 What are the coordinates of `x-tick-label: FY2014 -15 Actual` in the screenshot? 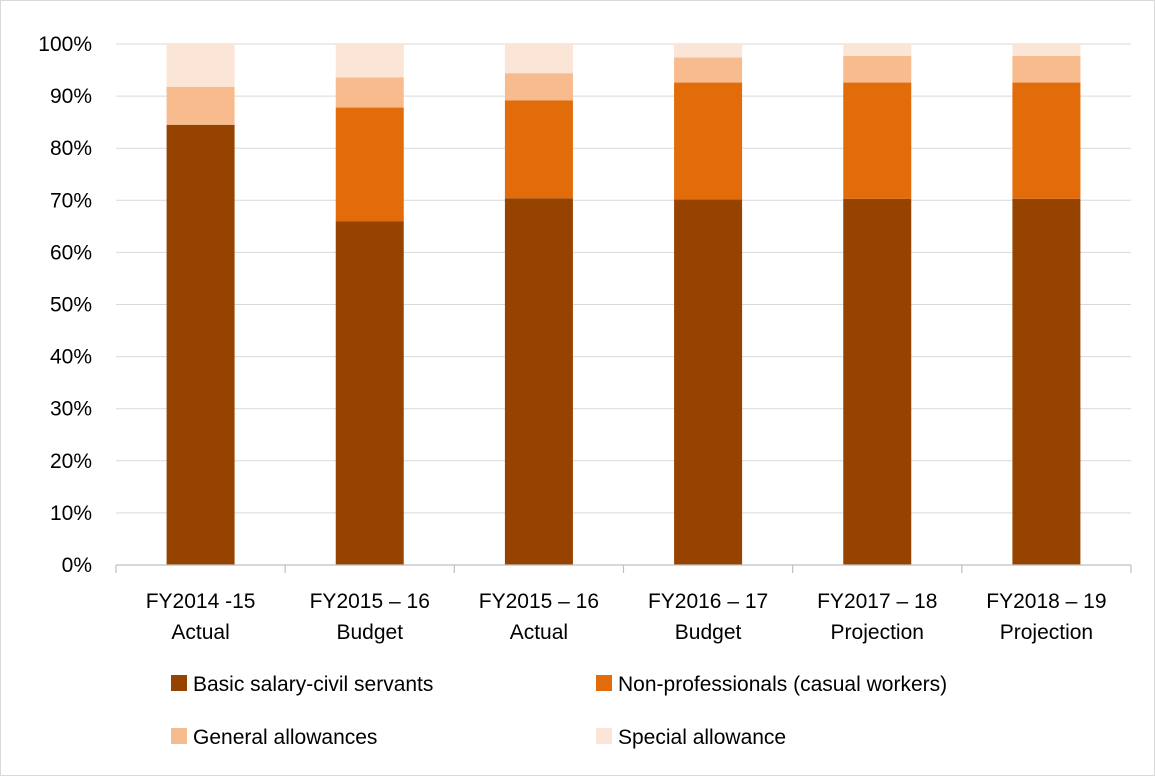 It's located at (201, 617).